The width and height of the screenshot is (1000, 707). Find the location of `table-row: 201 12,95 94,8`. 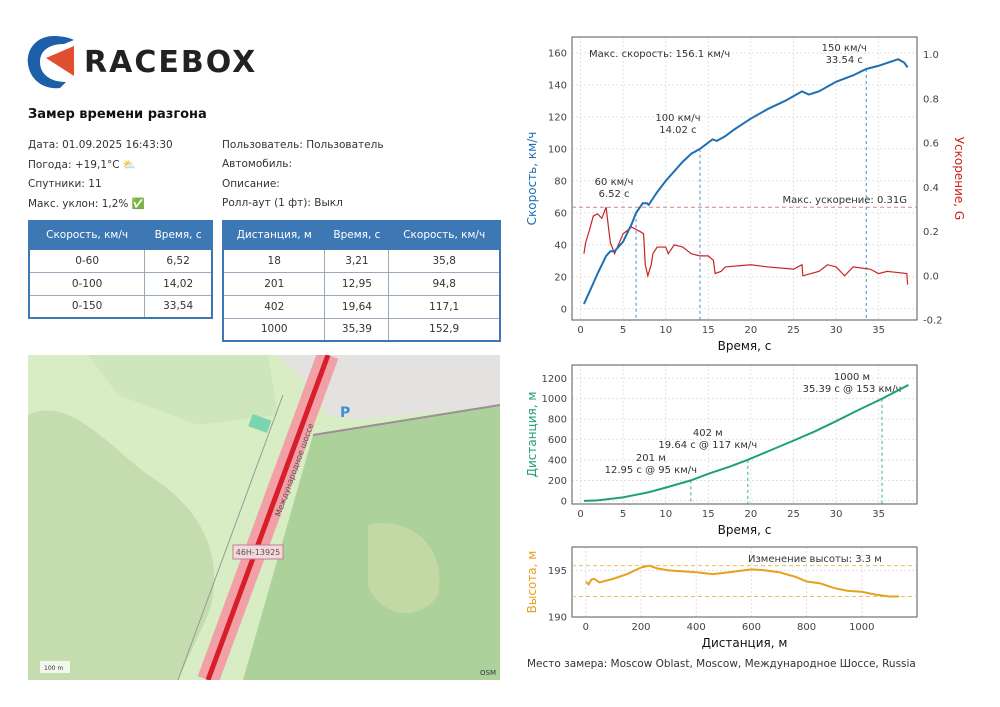

table-row: 201 12,95 94,8 is located at coordinates (361, 283).